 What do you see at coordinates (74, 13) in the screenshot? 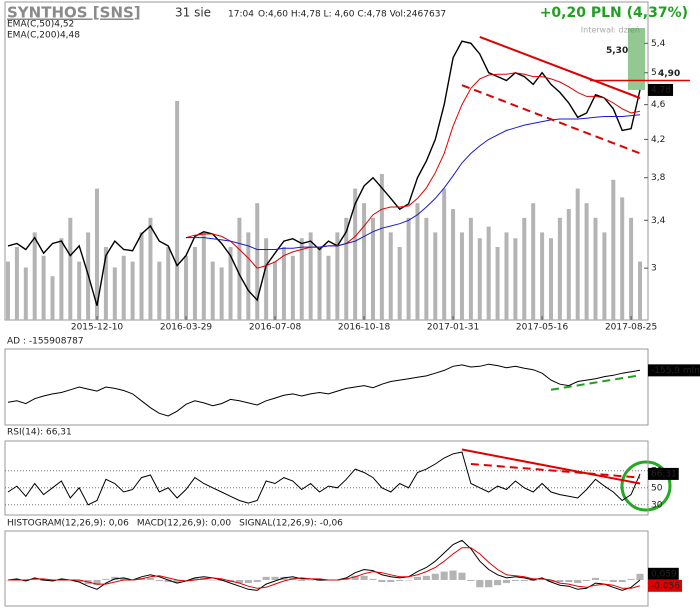
I see `instrument-title: SYNTHOS [SNS]` at bounding box center [74, 13].